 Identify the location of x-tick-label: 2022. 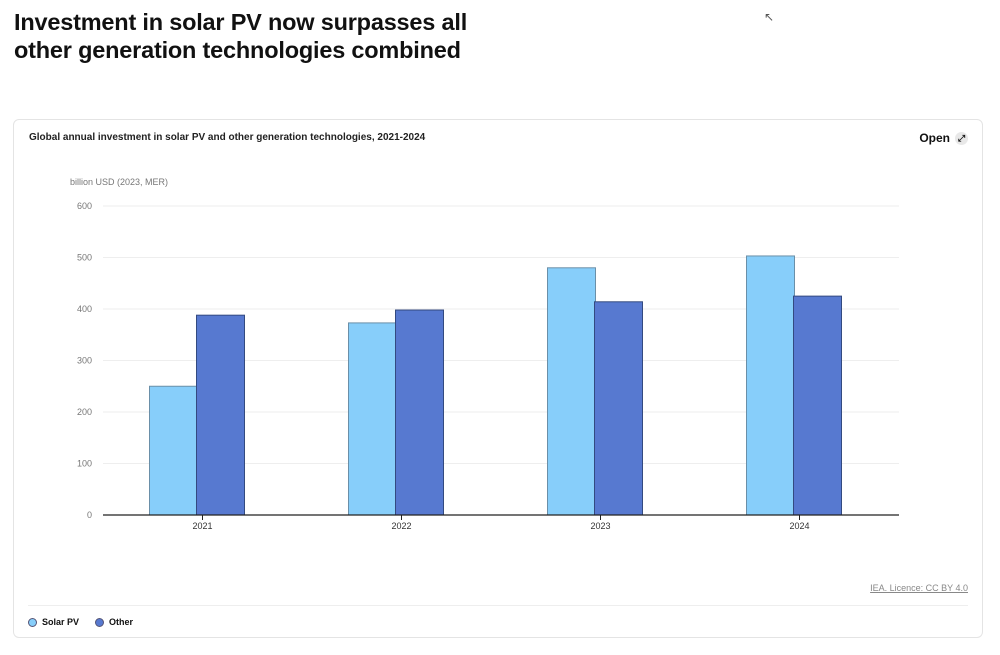
(401, 526).